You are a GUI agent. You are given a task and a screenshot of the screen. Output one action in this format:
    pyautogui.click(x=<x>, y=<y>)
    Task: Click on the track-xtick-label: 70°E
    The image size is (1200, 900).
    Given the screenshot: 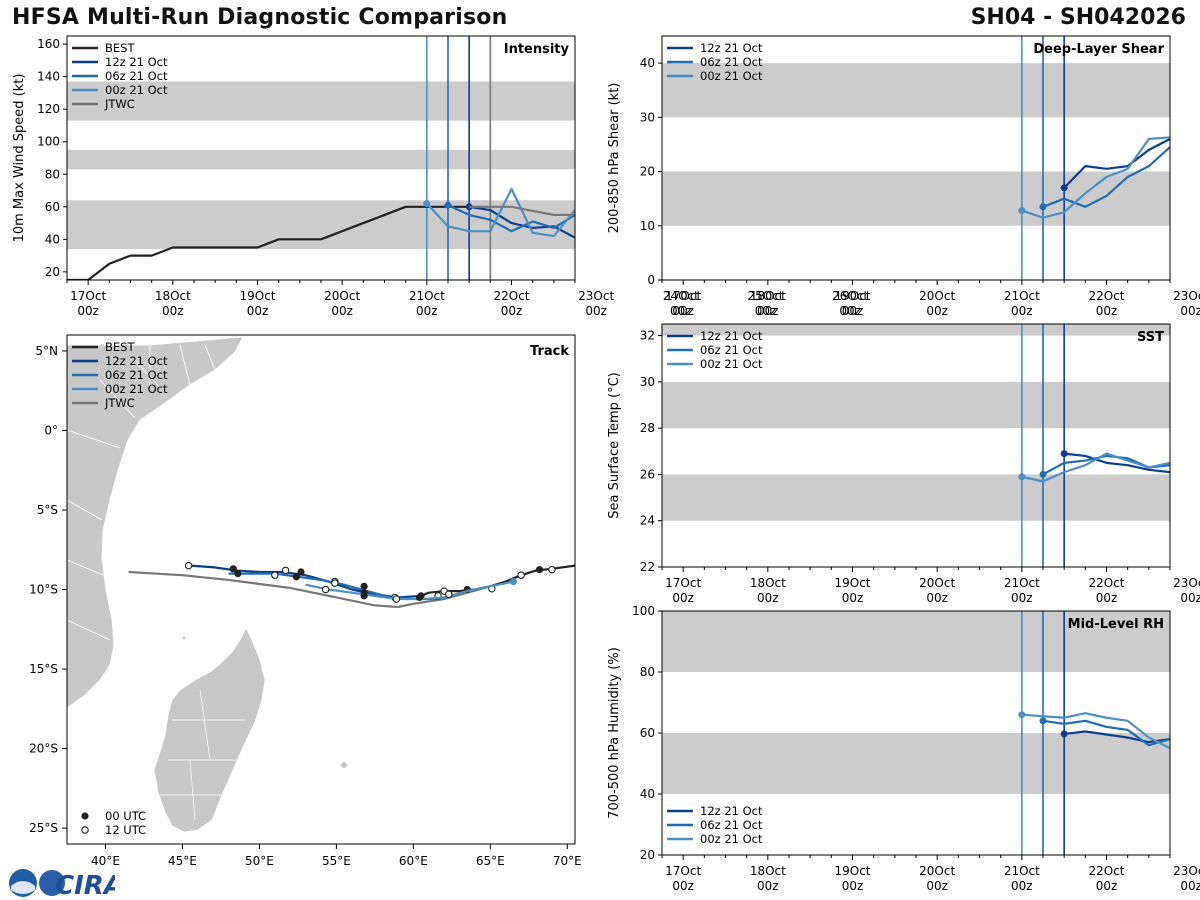 What is the action you would take?
    pyautogui.click(x=567, y=861)
    